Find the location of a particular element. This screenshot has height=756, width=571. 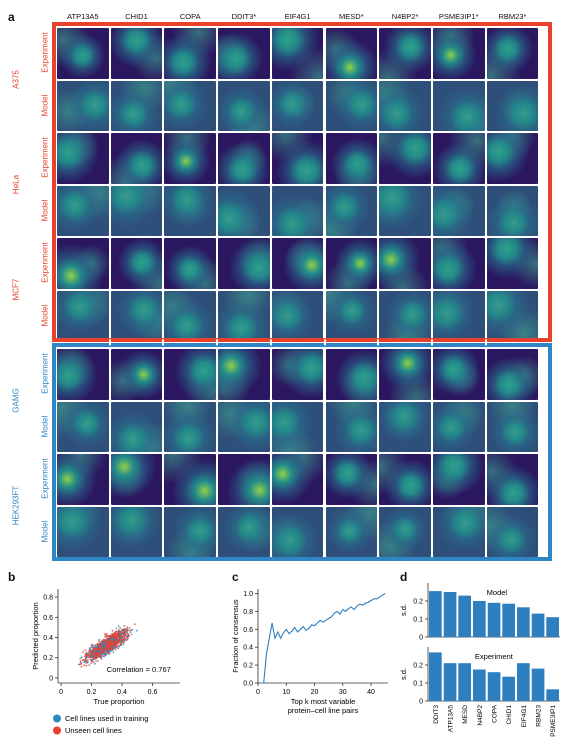

x-axis-label-line2: protein–cell line pairs is located at coordinates (323, 710).